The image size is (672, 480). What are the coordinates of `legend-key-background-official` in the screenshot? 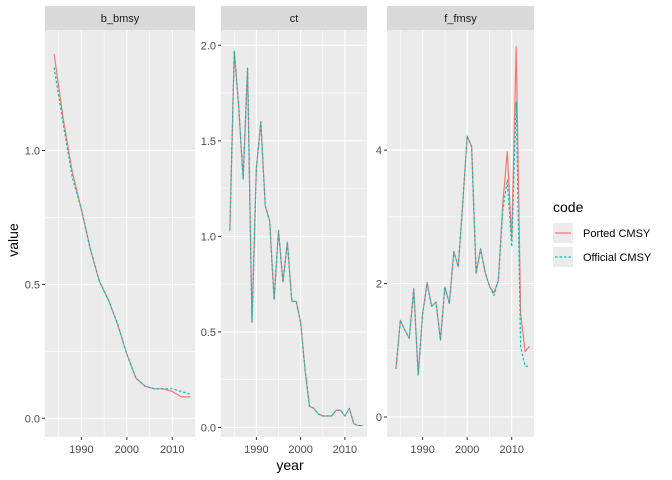 It's located at (563, 257).